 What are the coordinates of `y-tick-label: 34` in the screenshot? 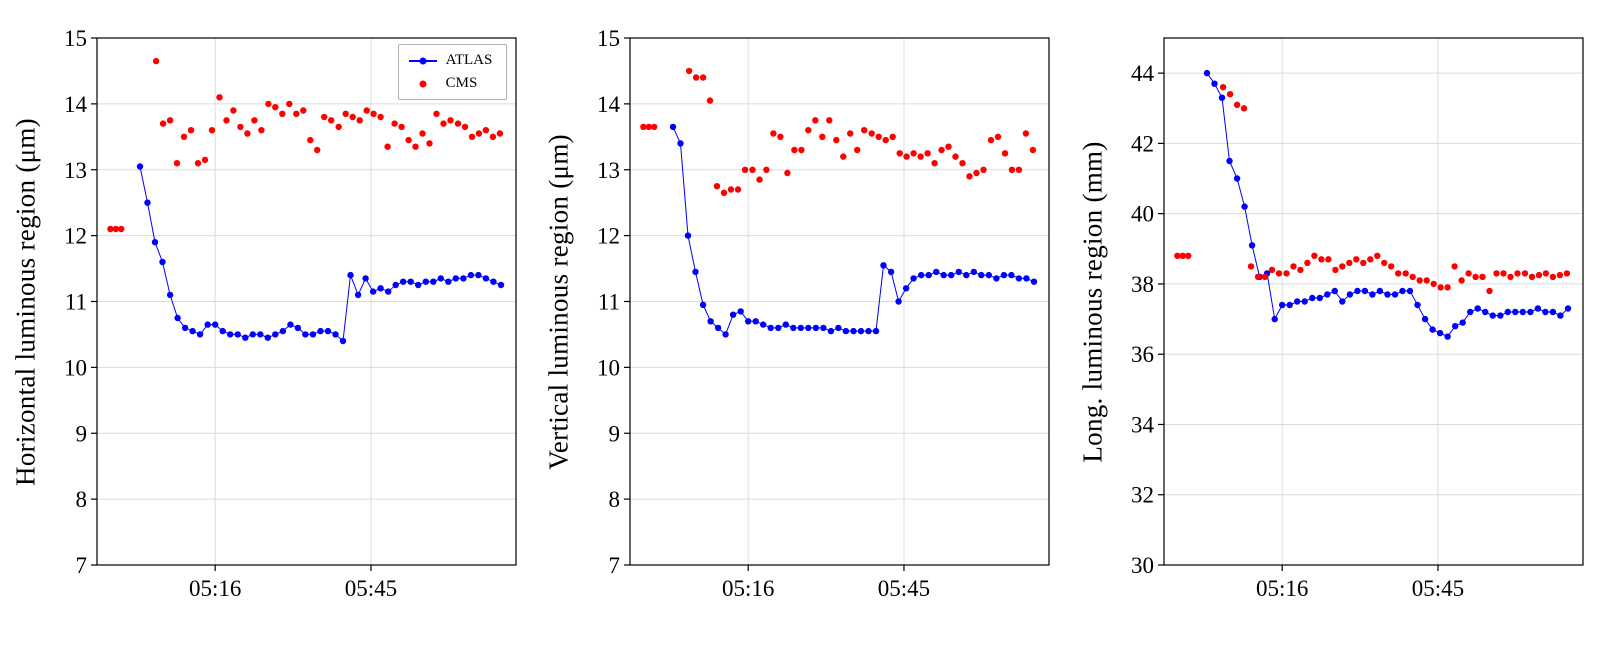 It's located at (1143, 424).